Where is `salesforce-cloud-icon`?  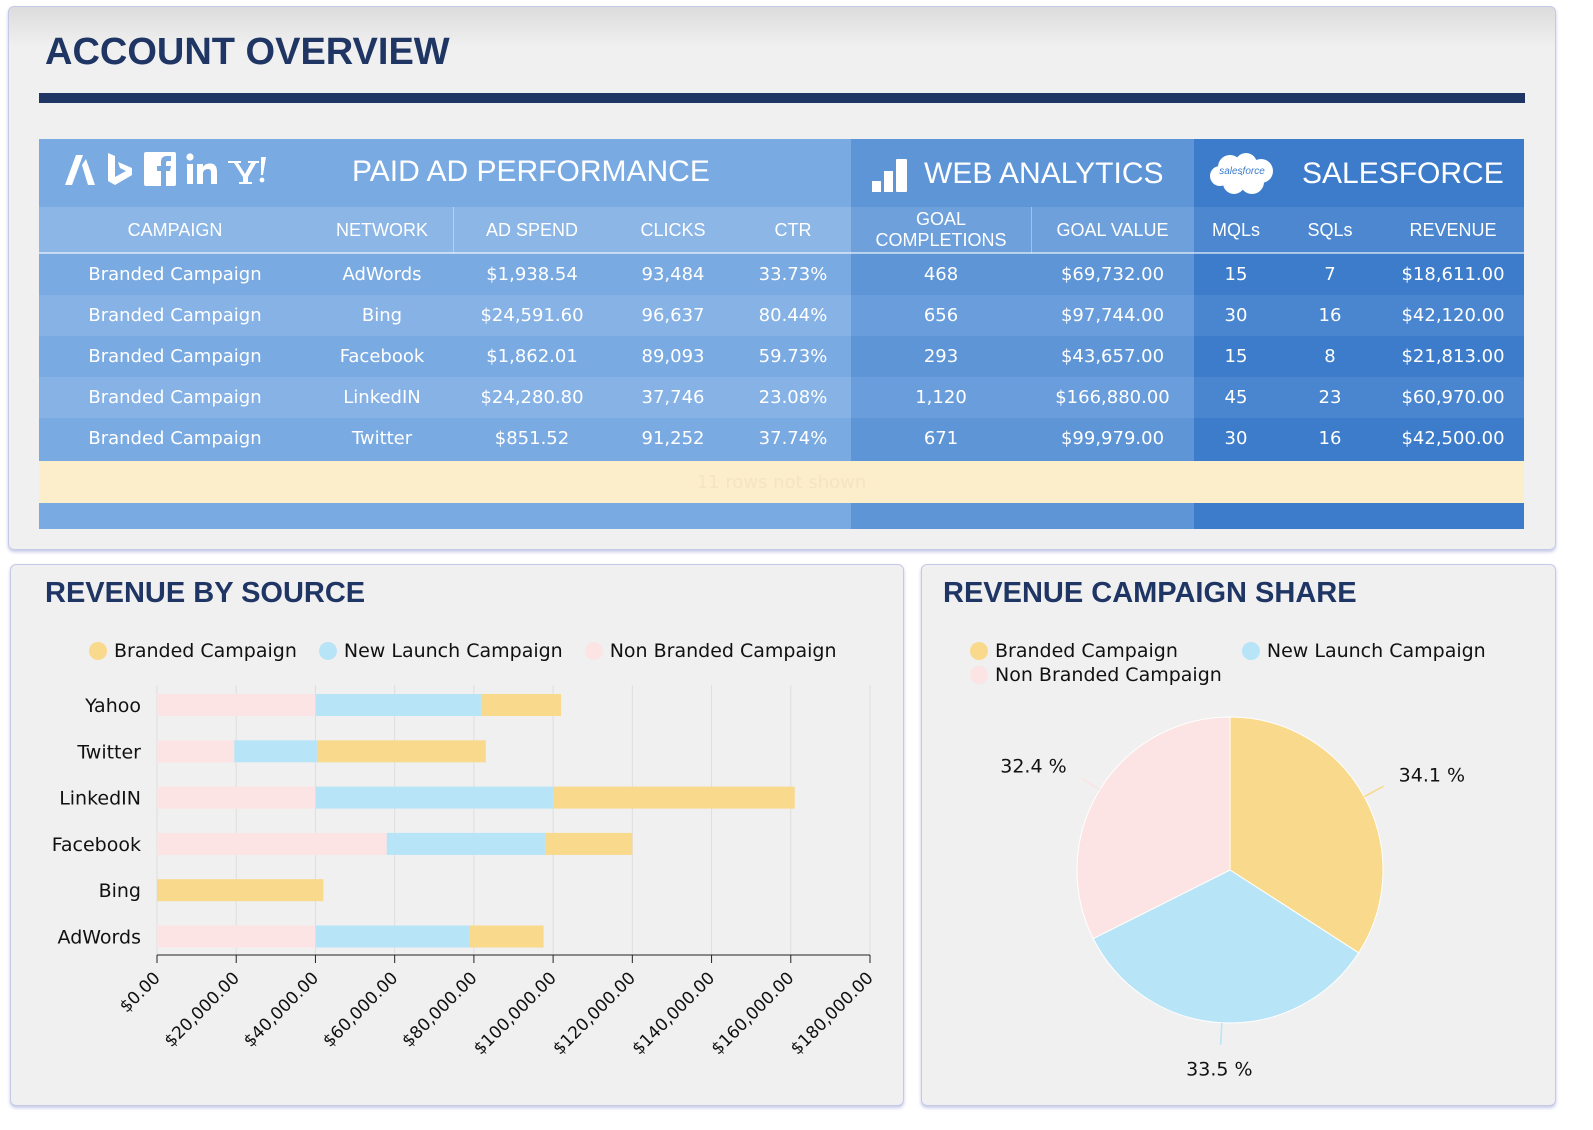
salesforce-cloud-icon is located at coordinates (1241, 173).